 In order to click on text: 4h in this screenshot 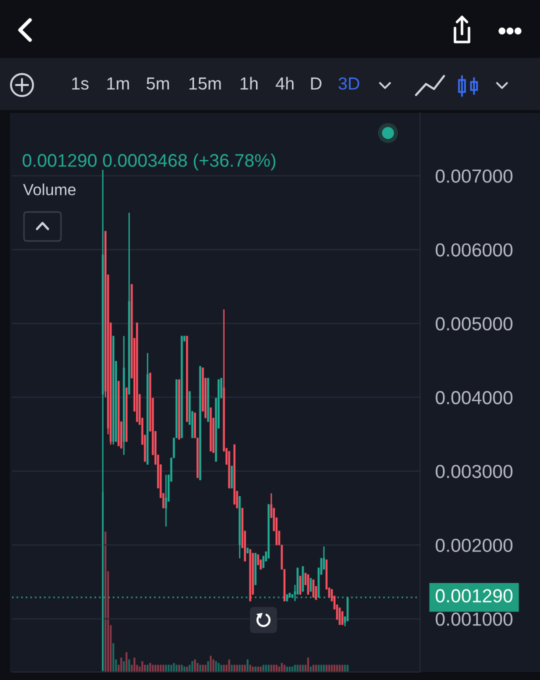, I will do `click(285, 83)`.